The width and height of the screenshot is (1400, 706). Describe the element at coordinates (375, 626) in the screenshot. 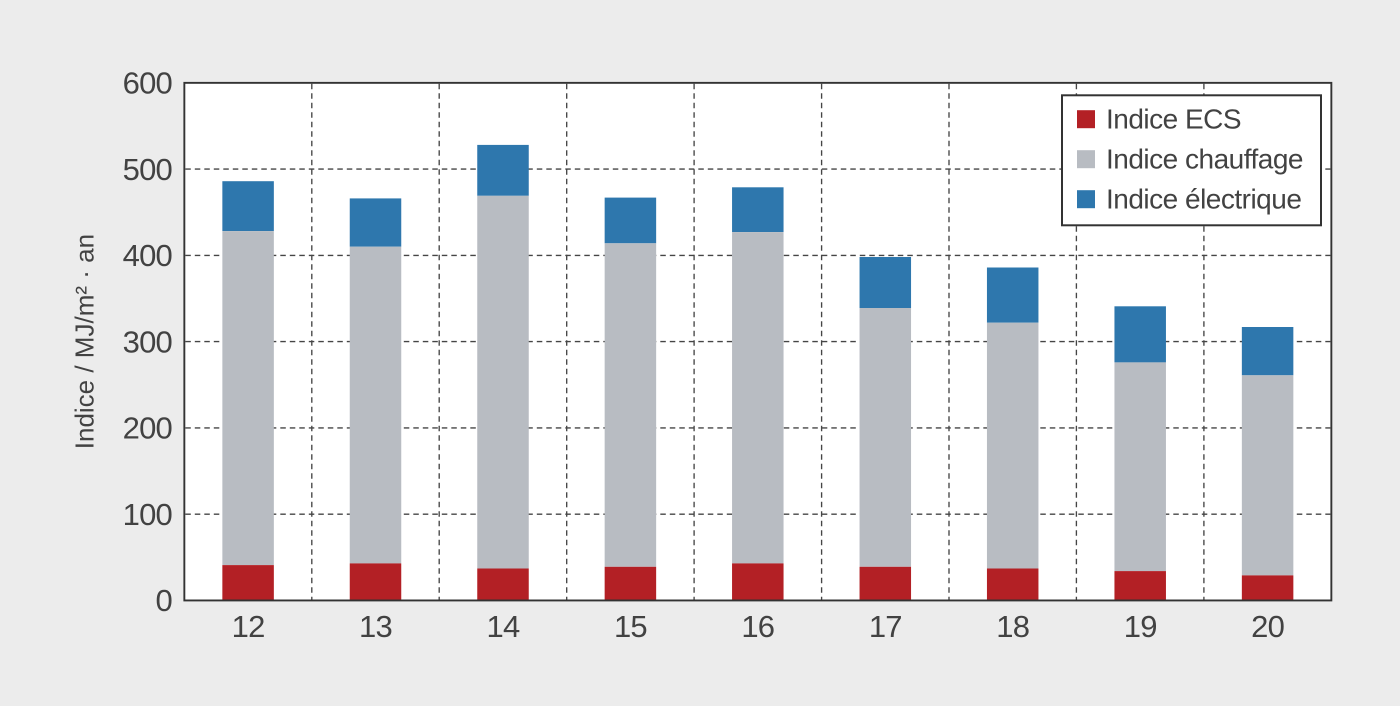

I see `svg-text: 13` at that location.